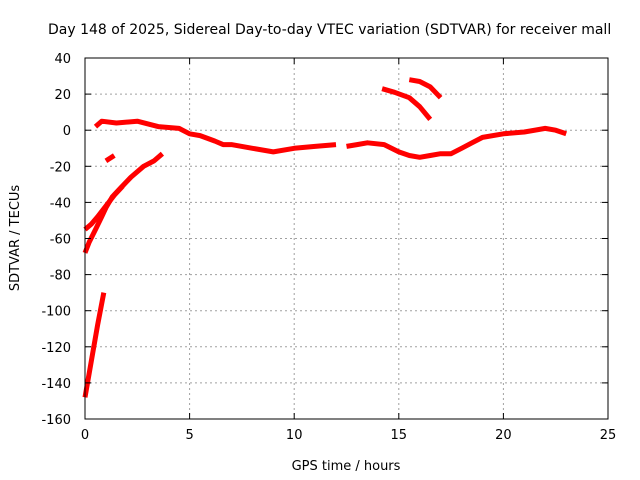 The width and height of the screenshot is (640, 480). I want to click on series-initial-steep, so click(94, 345).